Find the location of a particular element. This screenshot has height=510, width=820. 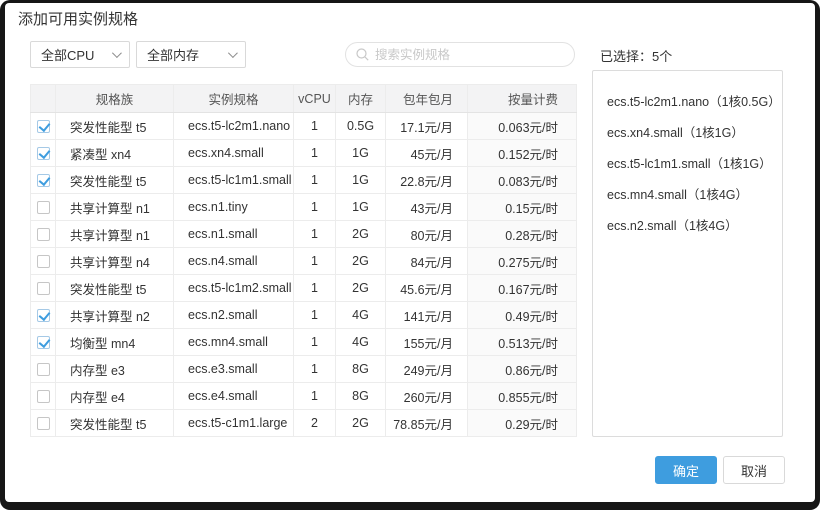

spec-table-header: 规格族 实例规格 vCPU 内存 包年包月 按量计费 is located at coordinates (303, 98).